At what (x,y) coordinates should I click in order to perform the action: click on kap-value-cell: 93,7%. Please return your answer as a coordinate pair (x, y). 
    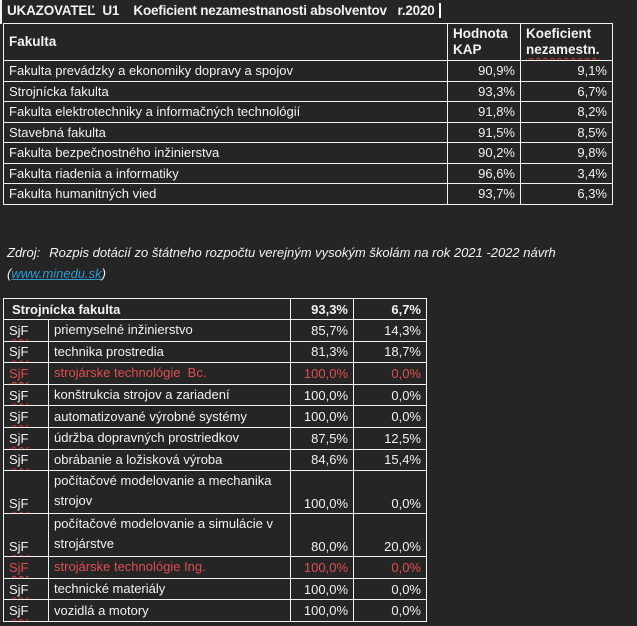
    Looking at the image, I should click on (484, 194).